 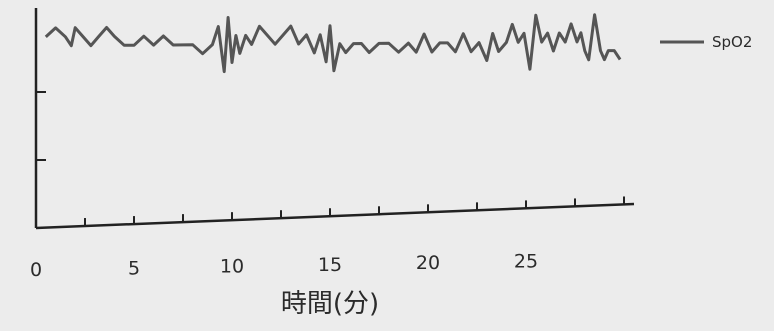 What do you see at coordinates (232, 267) in the screenshot?
I see `x-tick-label: 10` at bounding box center [232, 267].